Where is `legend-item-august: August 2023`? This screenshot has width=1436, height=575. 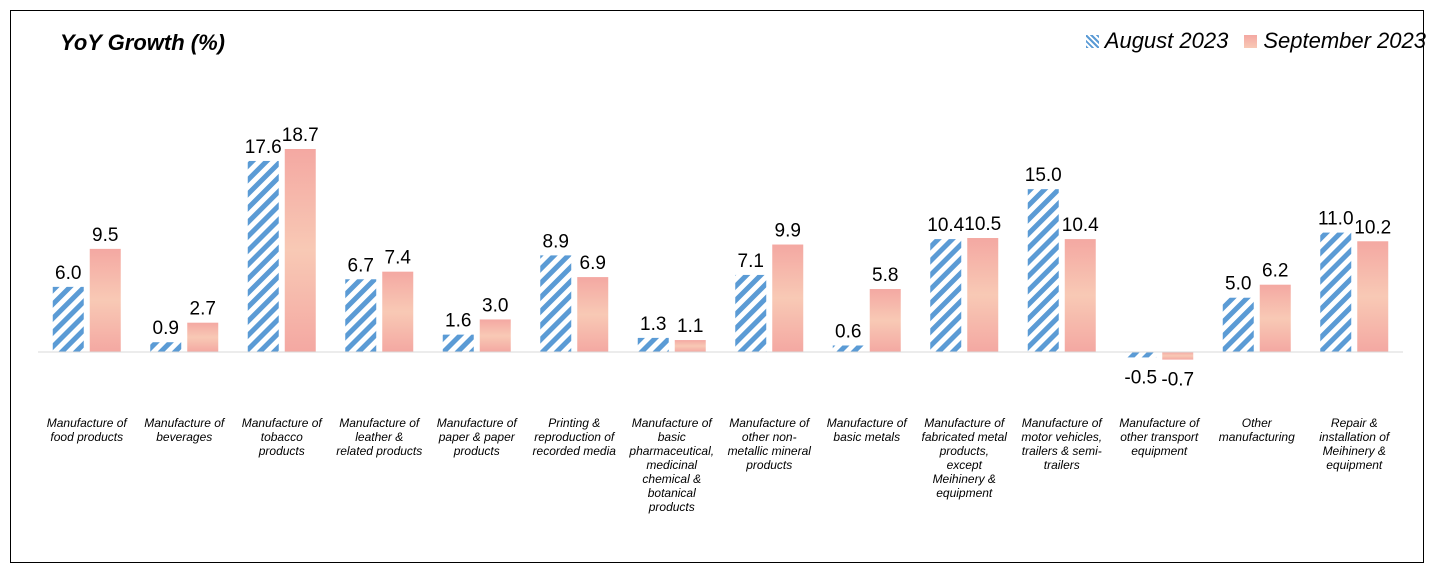 legend-item-august: August 2023 is located at coordinates (1157, 41).